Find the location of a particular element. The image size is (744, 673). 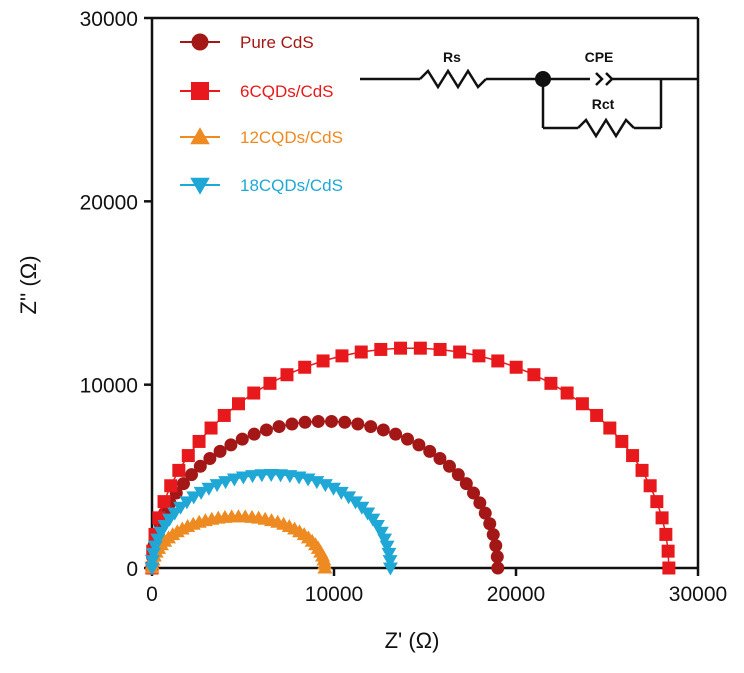

rs-resistor-icon is located at coordinates (453, 79).